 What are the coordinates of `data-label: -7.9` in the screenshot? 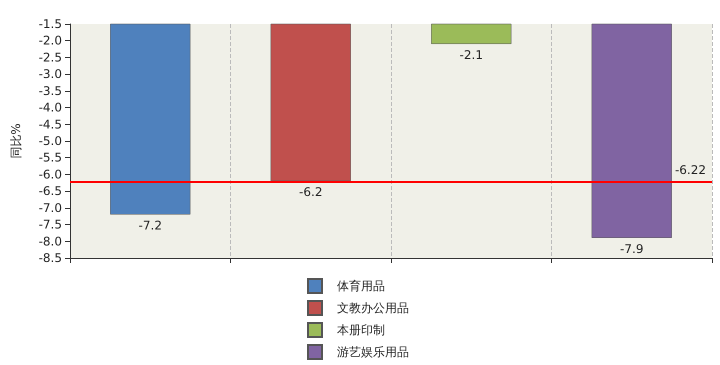 It's located at (632, 249).